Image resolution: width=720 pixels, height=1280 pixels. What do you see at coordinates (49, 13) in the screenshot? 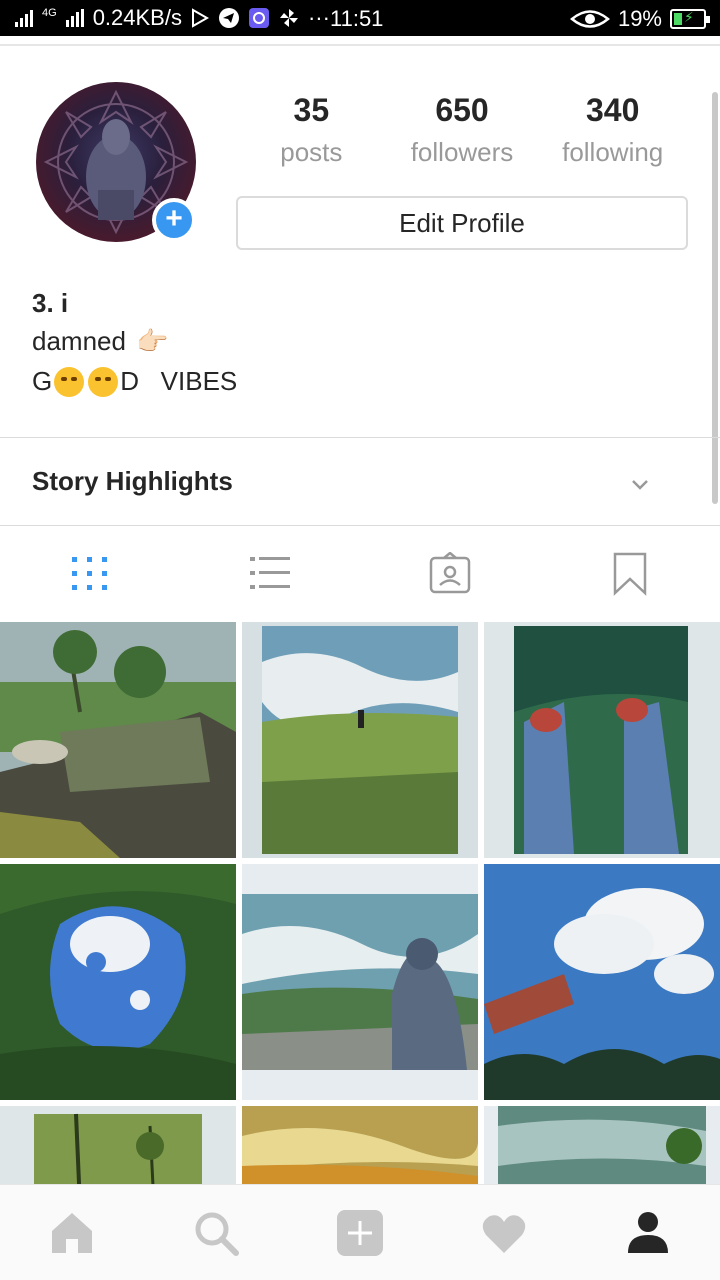
I see `network-type: 4G` at bounding box center [49, 13].